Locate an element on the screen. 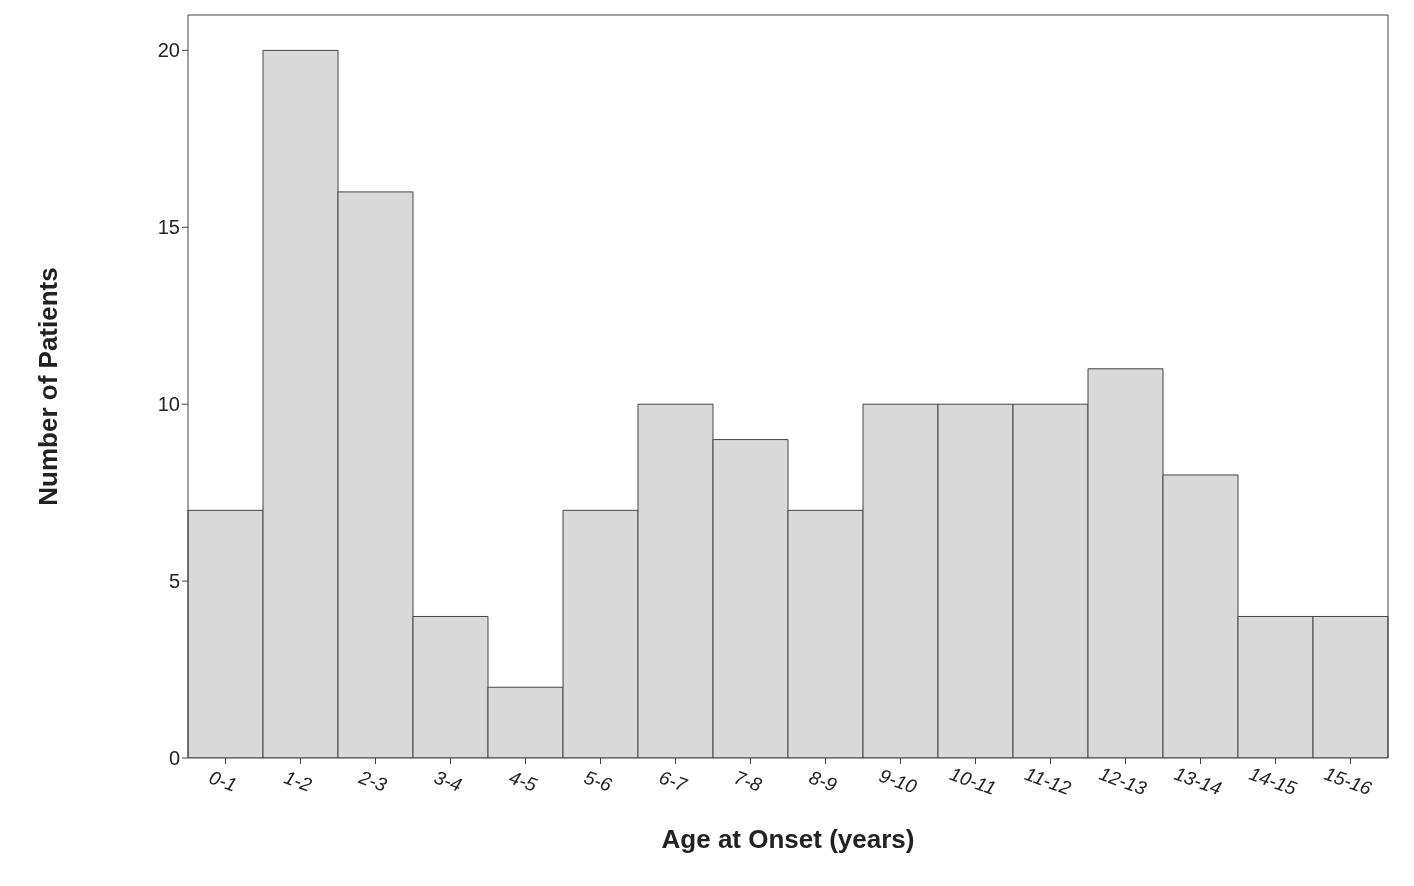 The image size is (1414, 886). x-tick-label: 1-2 is located at coordinates (298, 781).